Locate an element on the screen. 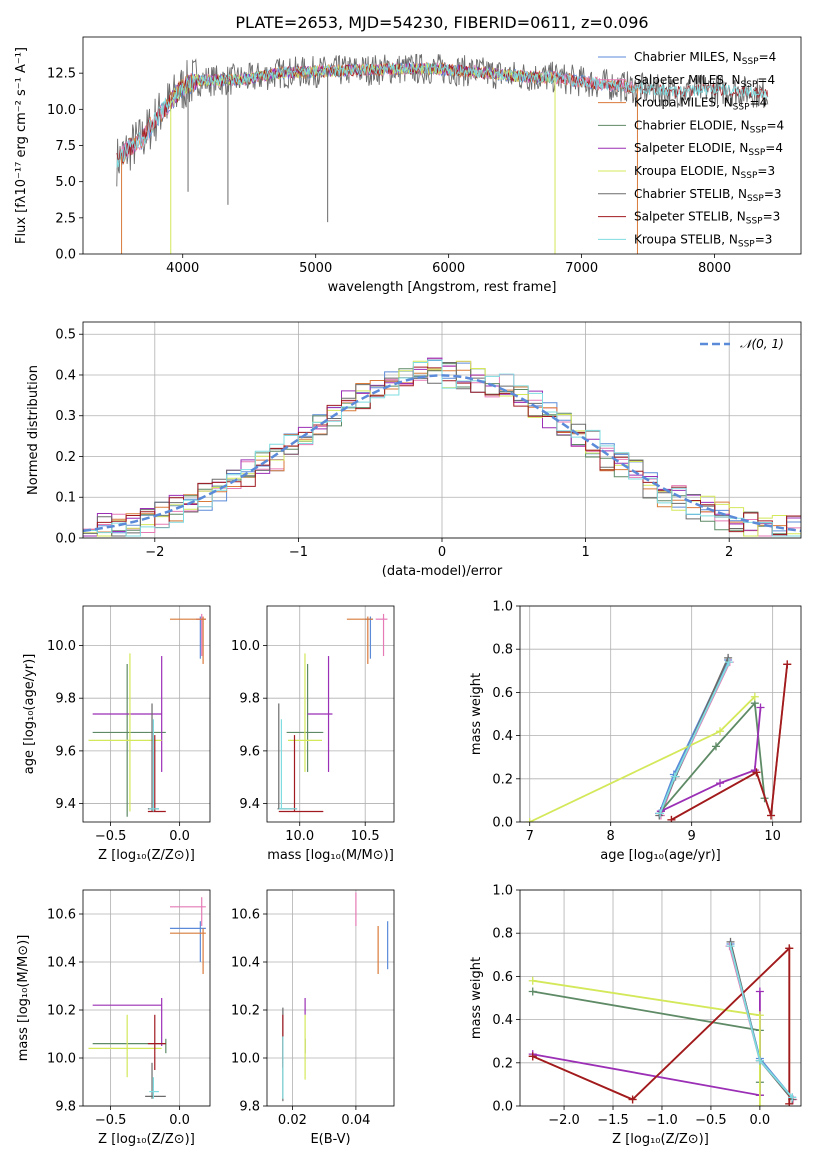  x-tick-label: 0.02 is located at coordinates (292, 1120).